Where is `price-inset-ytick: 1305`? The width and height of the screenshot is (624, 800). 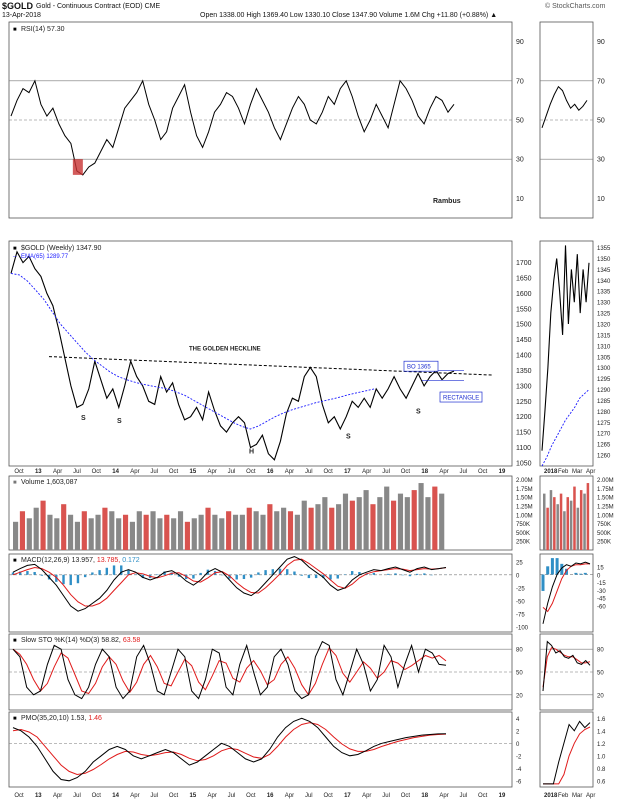
price-inset-ytick: 1305 is located at coordinates (604, 358).